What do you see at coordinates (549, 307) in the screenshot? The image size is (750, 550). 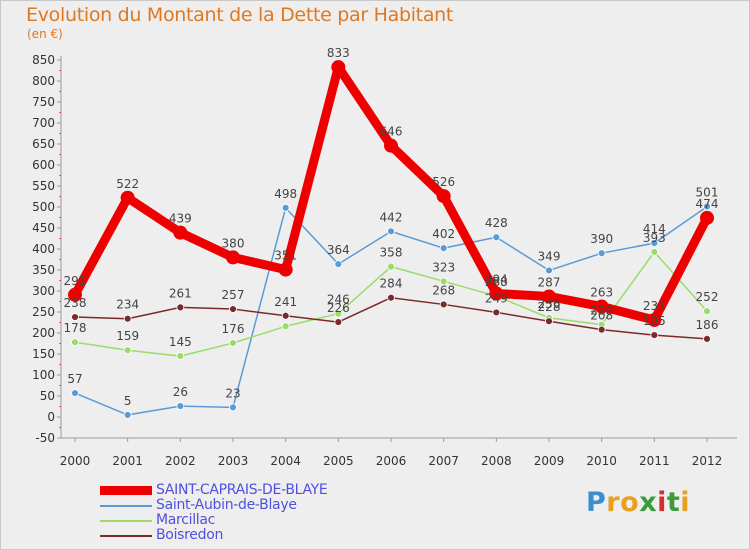 I see `data-label: 228` at bounding box center [549, 307].